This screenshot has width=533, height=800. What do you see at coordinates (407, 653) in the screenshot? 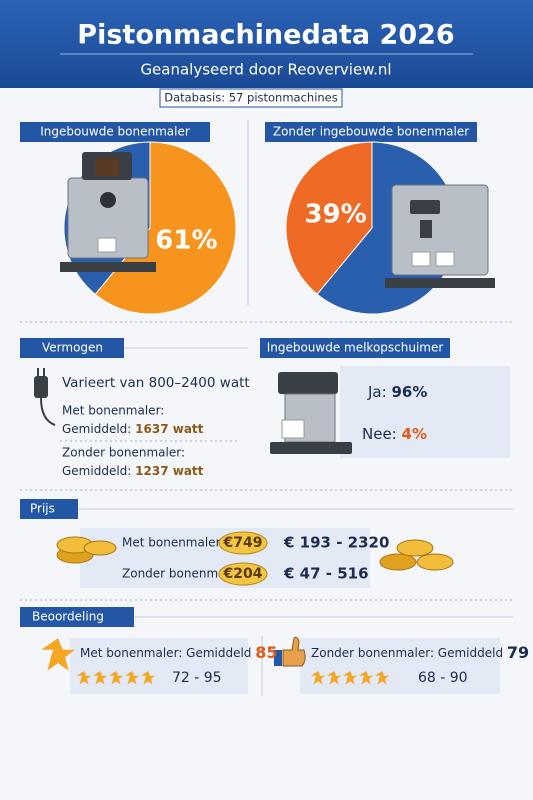
I see `rating-label: Zonder bonenmaler: Gemiddeld` at bounding box center [407, 653].